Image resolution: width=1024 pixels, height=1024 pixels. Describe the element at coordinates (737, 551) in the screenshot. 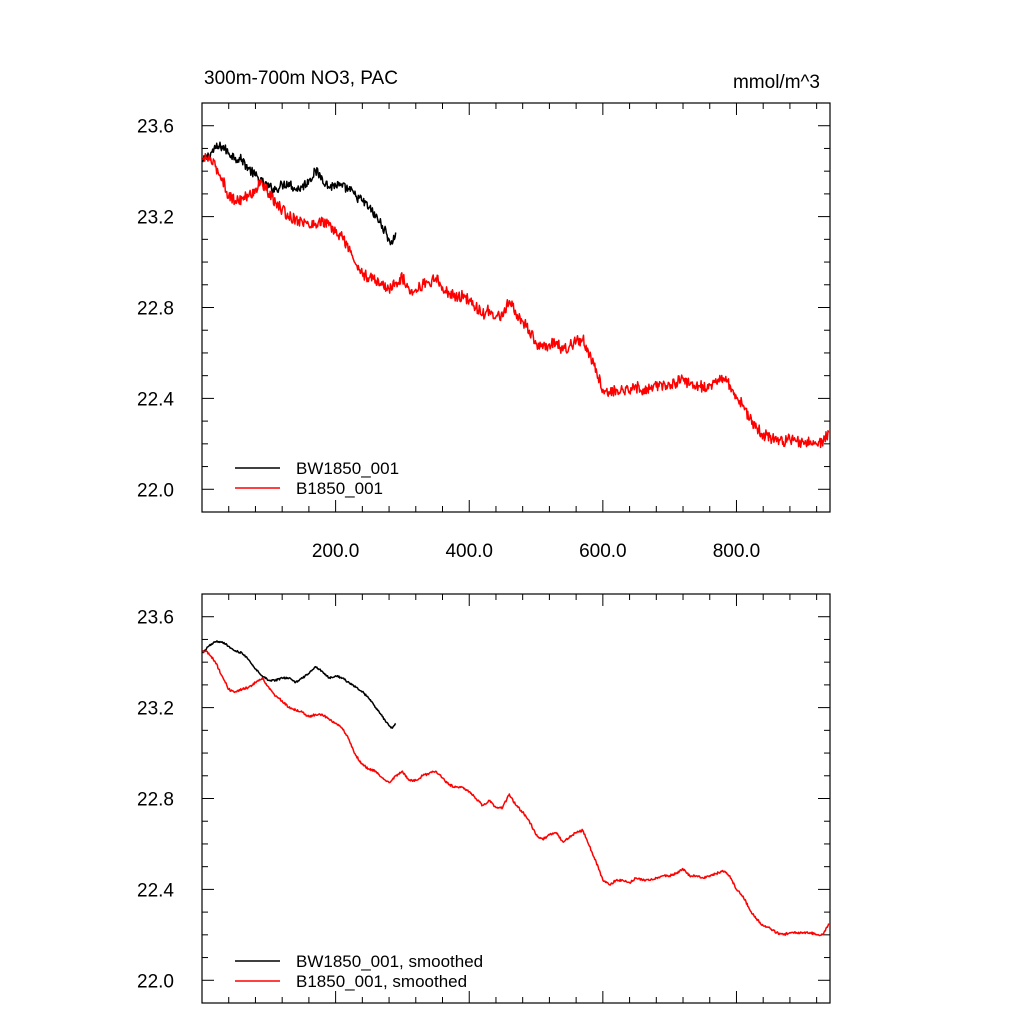

I see `x-tick-label: 800.0` at that location.